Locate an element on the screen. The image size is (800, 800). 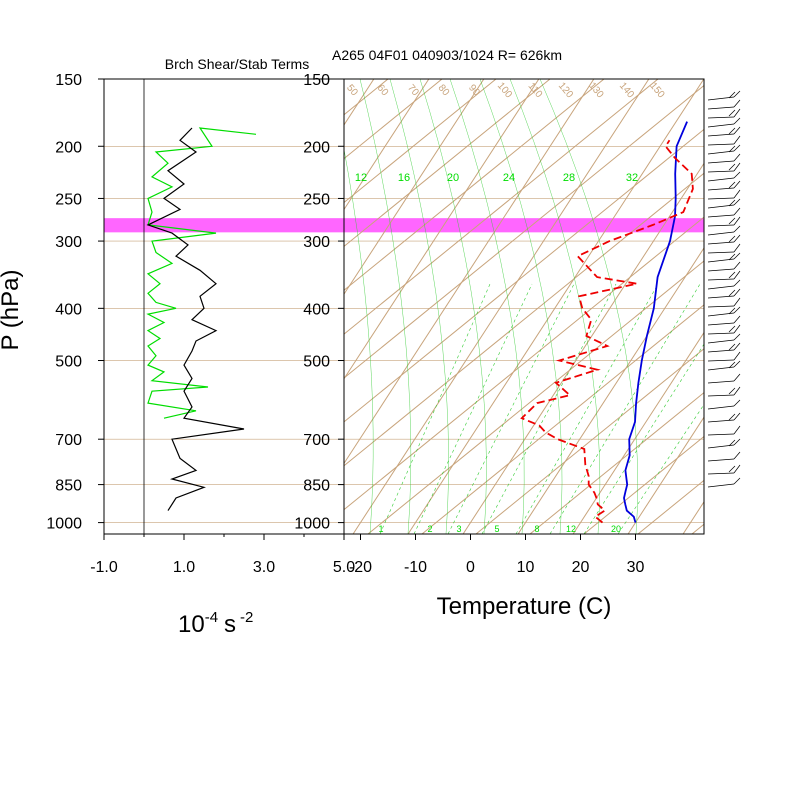
dry-adiabat-label: 150 is located at coordinates (656, 90).